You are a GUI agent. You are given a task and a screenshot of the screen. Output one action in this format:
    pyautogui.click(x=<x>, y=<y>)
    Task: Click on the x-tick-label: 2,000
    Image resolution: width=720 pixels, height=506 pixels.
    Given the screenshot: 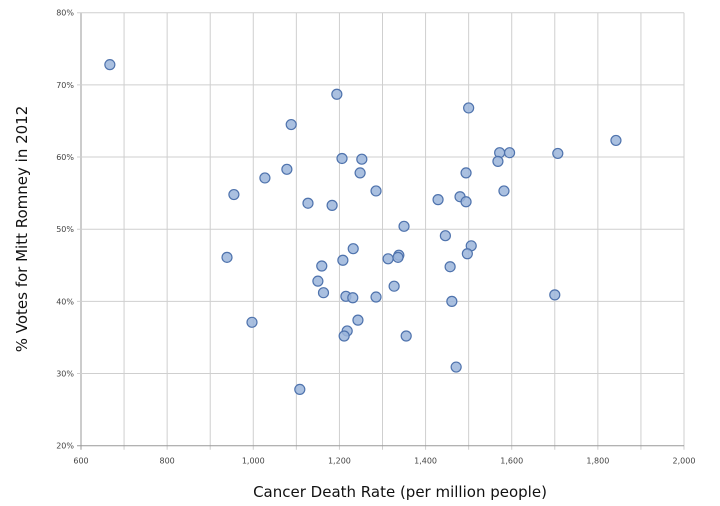 What is the action you would take?
    pyautogui.click(x=684, y=461)
    